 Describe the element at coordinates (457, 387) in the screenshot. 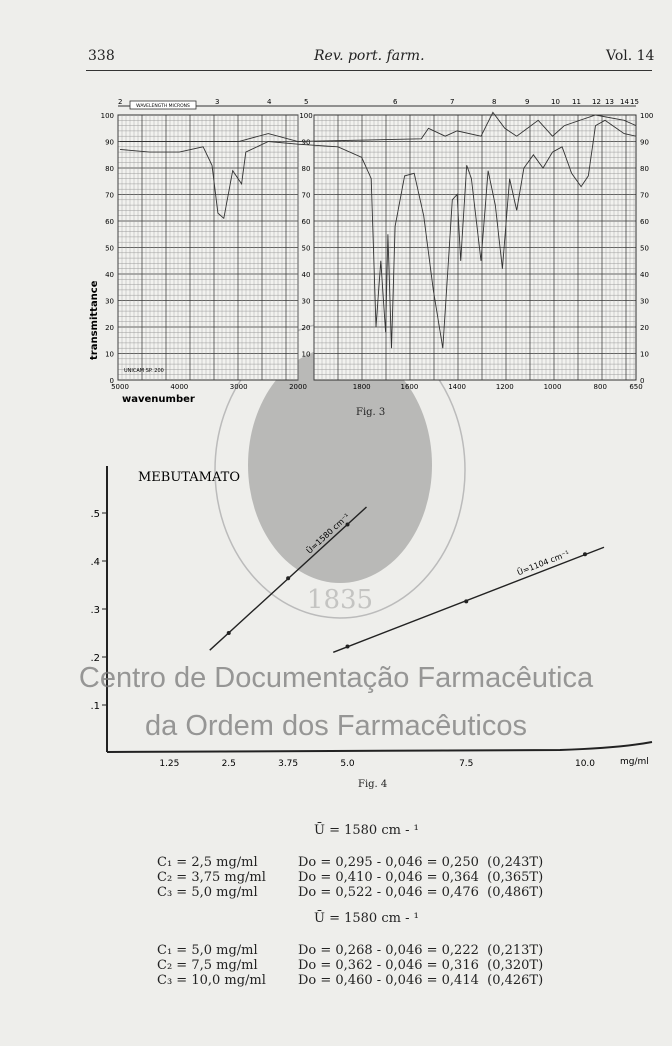

I see `x-tick-label: 1400` at that location.